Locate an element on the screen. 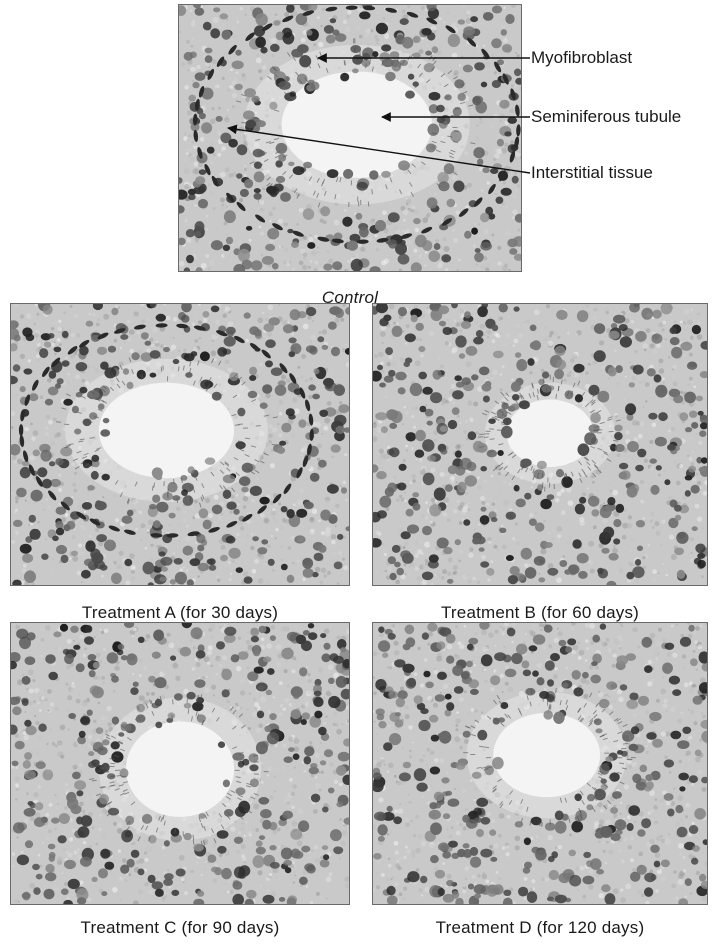 The image size is (718, 945). treatment-d-micrograph-image is located at coordinates (540, 763).